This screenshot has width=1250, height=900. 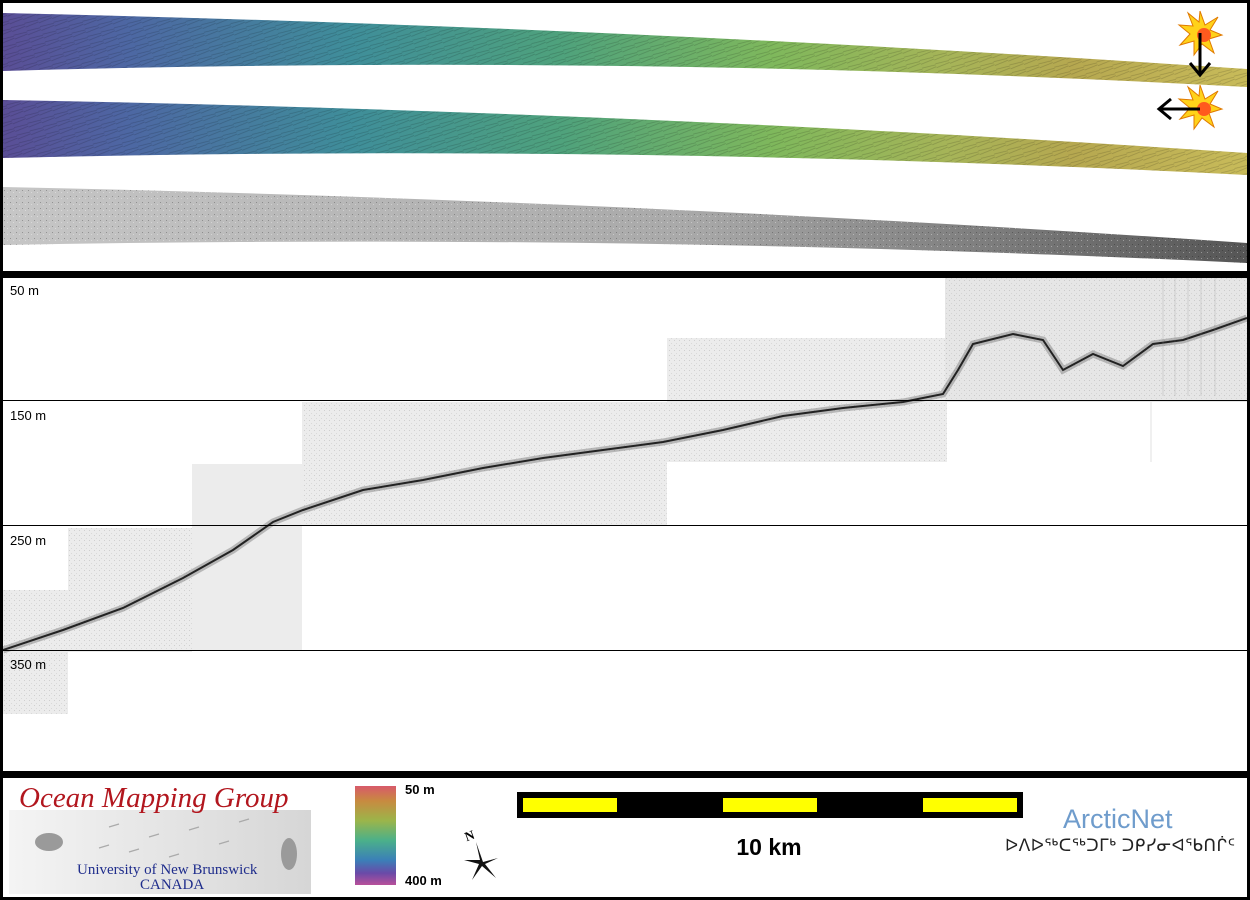 What do you see at coordinates (1118, 819) in the screenshot?
I see `arcticnet-logo: ArcticNet` at bounding box center [1118, 819].